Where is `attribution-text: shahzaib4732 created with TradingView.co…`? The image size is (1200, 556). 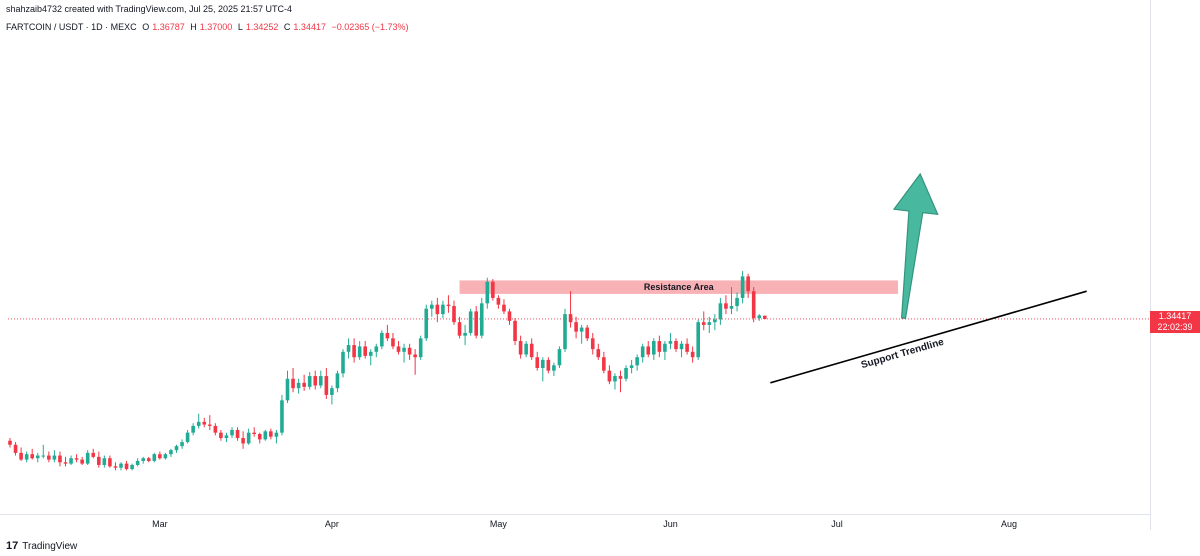
attribution-text: shahzaib4732 created with TradingView.co… is located at coordinates (149, 9).